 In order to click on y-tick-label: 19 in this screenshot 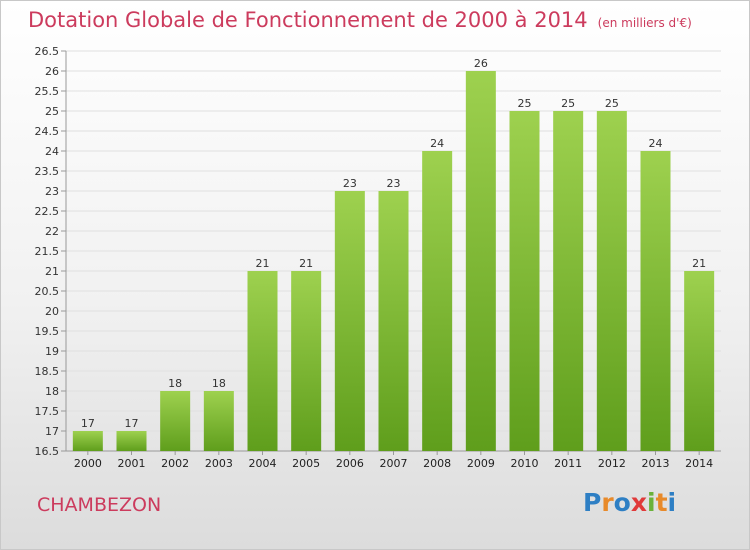, I will do `click(52, 351)`.